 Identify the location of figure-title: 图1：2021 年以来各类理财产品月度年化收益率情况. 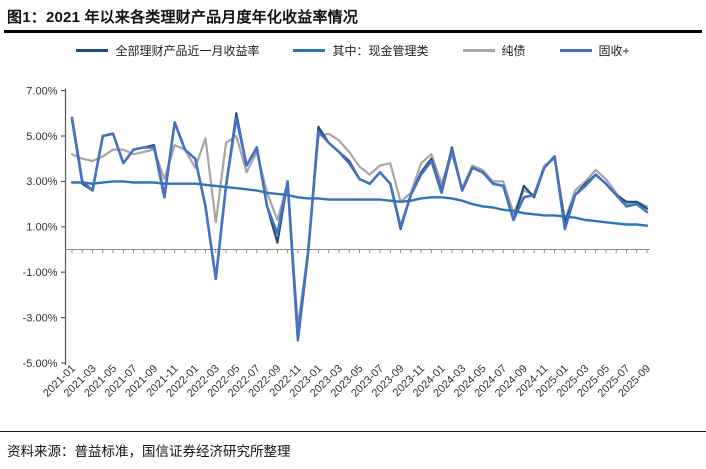
(183, 17).